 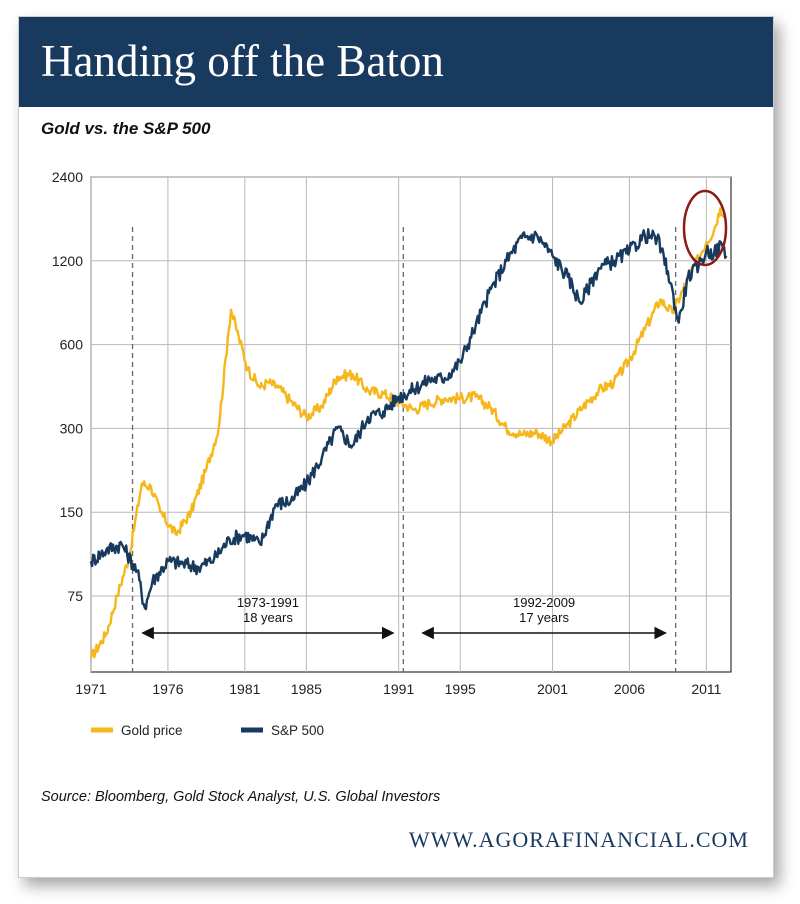 What do you see at coordinates (75, 596) in the screenshot?
I see `y-tick-label: 75` at bounding box center [75, 596].